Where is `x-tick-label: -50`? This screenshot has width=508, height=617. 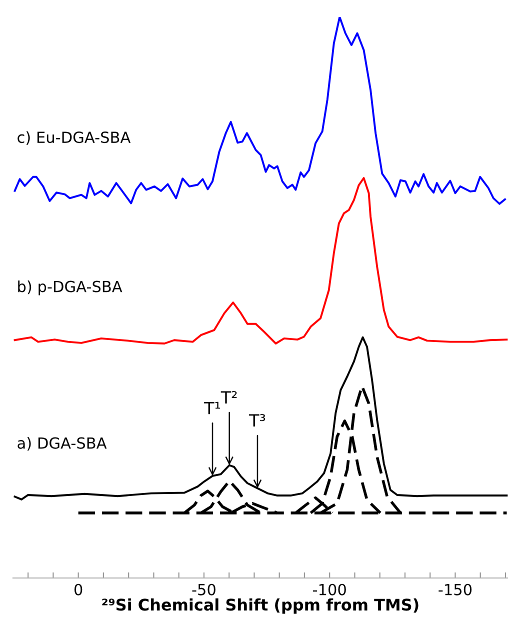 x-tick-label: -50 is located at coordinates (204, 590).